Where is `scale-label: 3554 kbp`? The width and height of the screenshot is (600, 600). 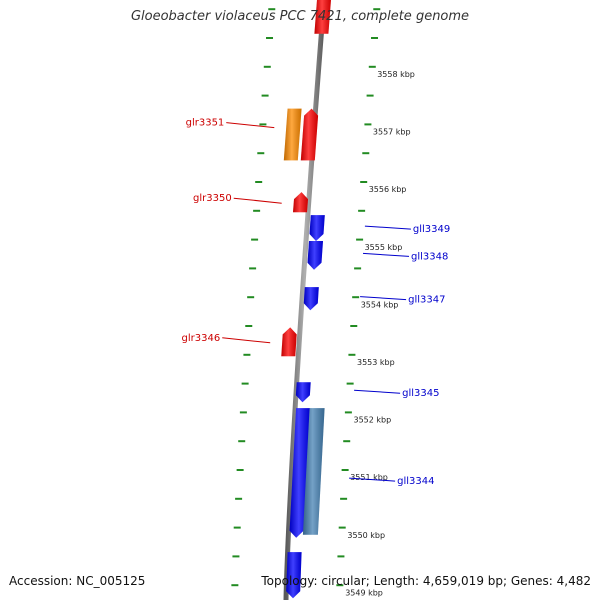
scale-label: 3554 kbp is located at coordinates (380, 304).